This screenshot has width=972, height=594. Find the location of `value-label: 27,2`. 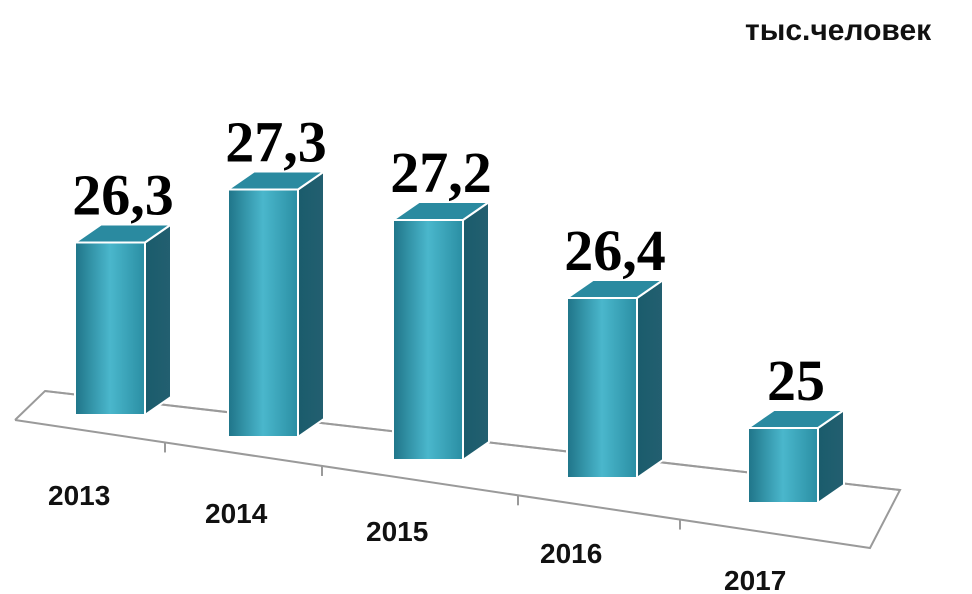

value-label: 27,2 is located at coordinates (441, 172).